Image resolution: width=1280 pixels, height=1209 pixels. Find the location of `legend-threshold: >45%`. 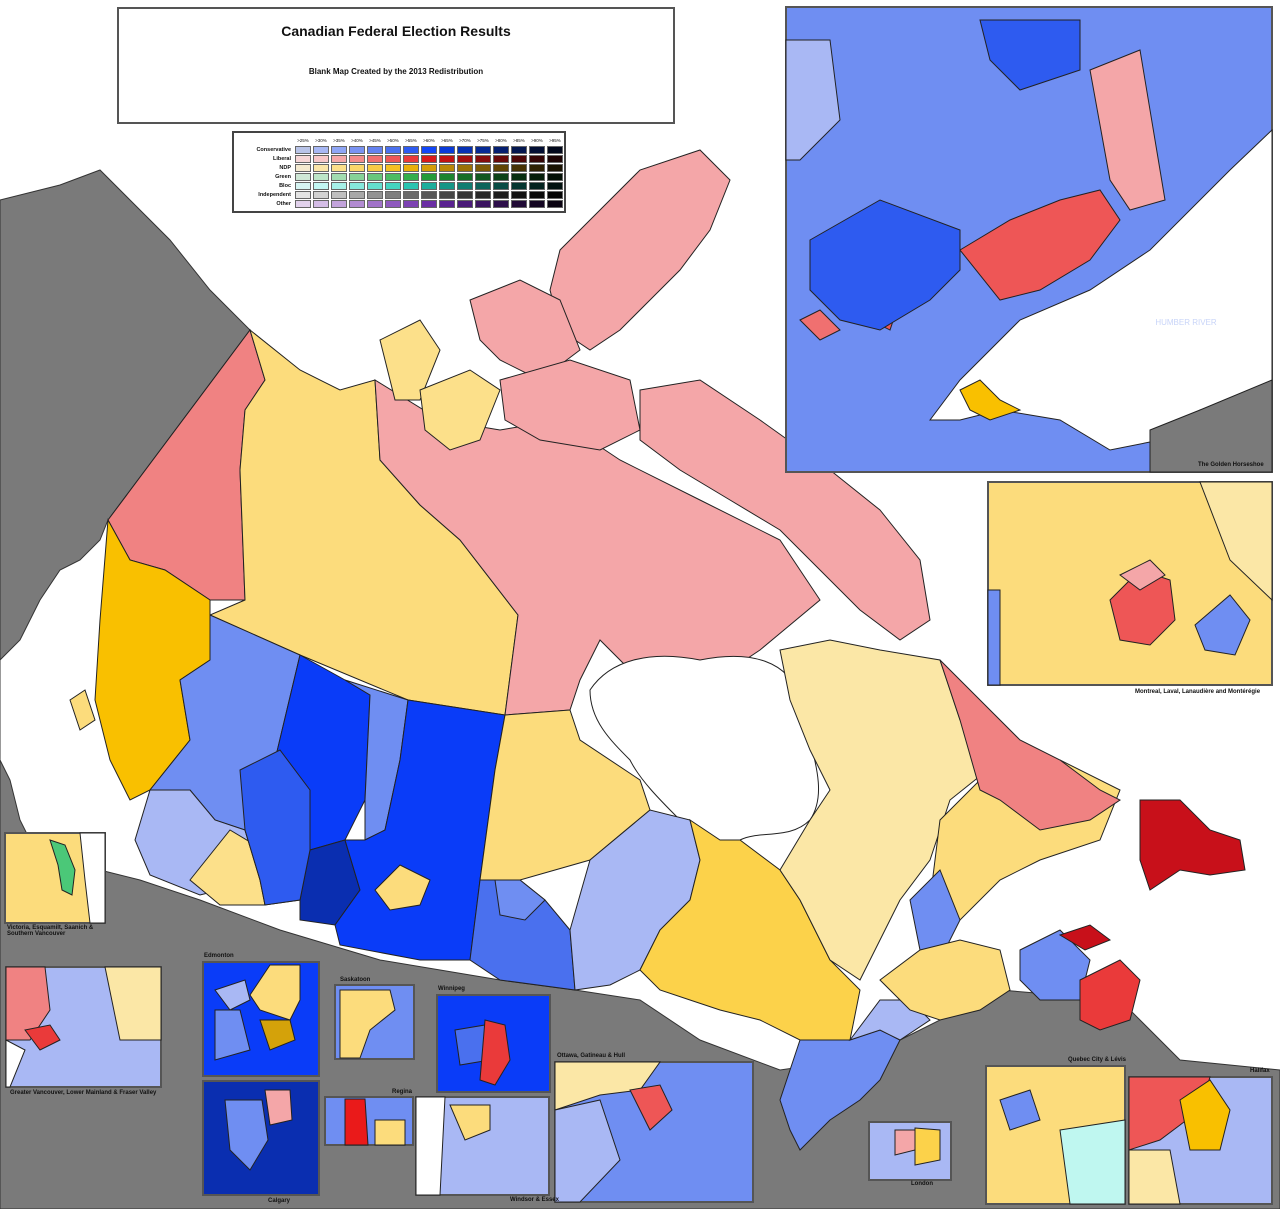

legend-threshold: >45% is located at coordinates (375, 140).